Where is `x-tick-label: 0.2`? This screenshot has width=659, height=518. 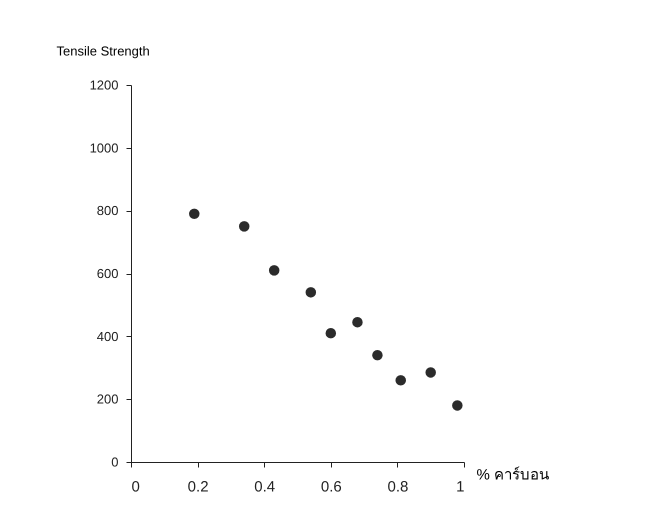 x-tick-label: 0.2 is located at coordinates (198, 487).